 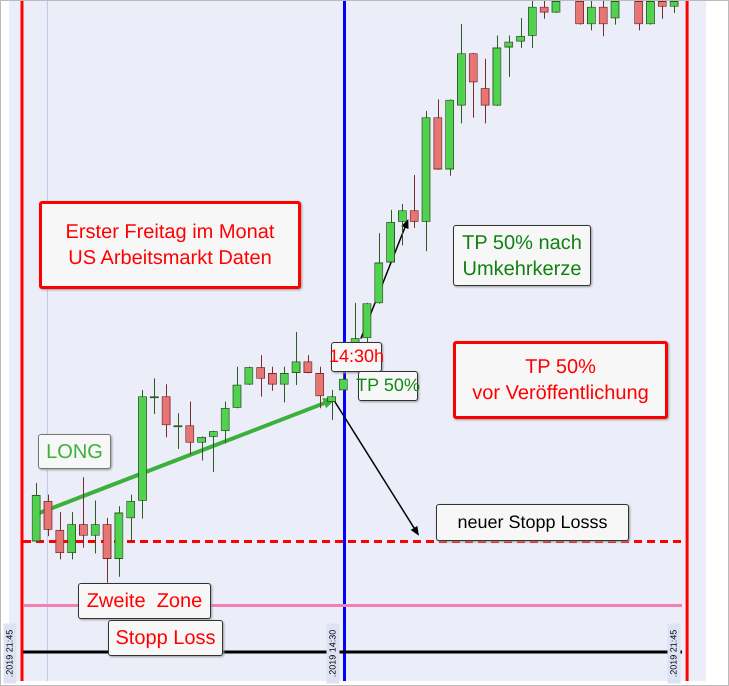 I want to click on annotation: neuer Stopp Losss, so click(x=532, y=522).